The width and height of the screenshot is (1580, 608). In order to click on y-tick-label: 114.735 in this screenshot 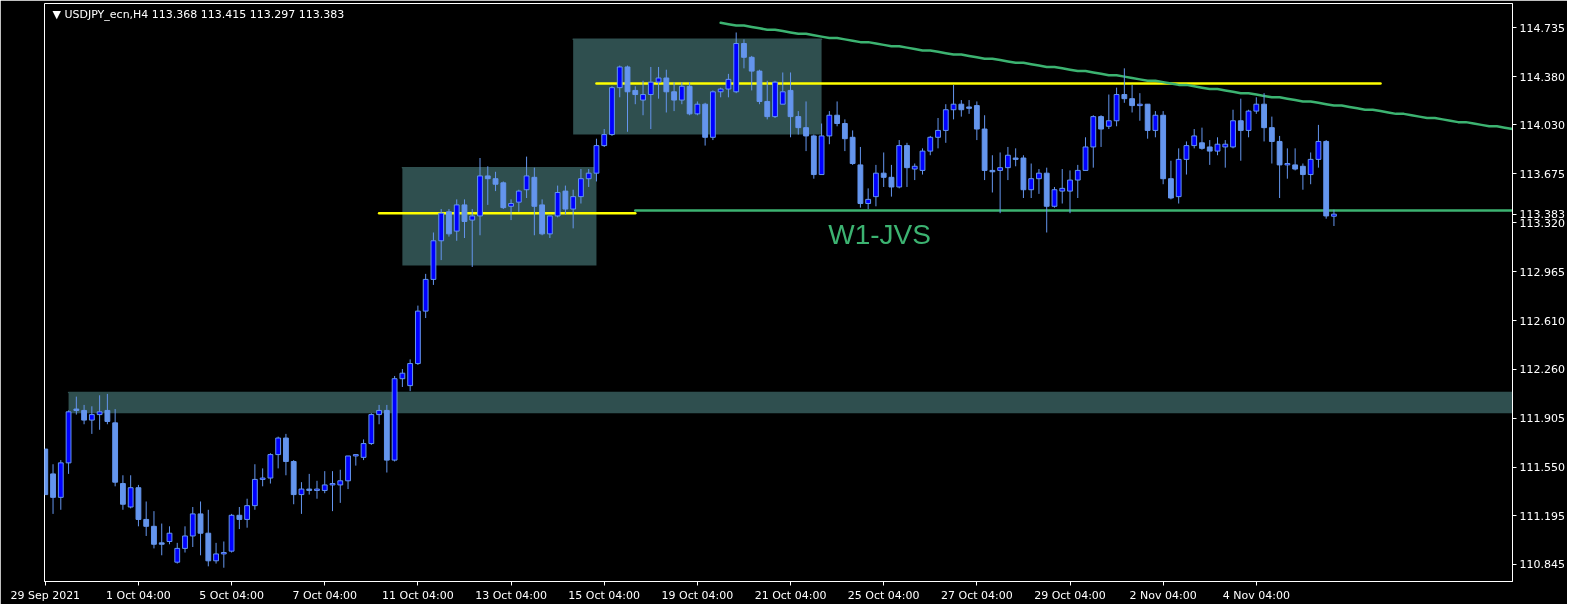, I will do `click(1542, 28)`.